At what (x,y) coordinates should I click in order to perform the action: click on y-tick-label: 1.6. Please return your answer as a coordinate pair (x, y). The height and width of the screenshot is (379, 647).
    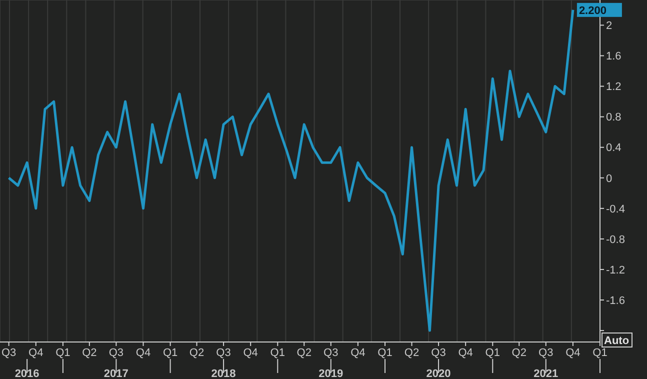
    Looking at the image, I should click on (614, 56).